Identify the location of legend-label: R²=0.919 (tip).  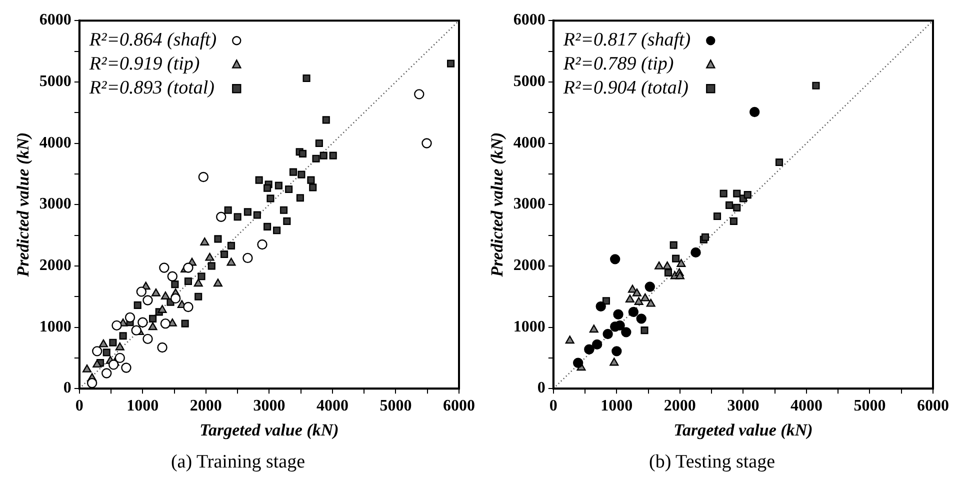
(144, 64).